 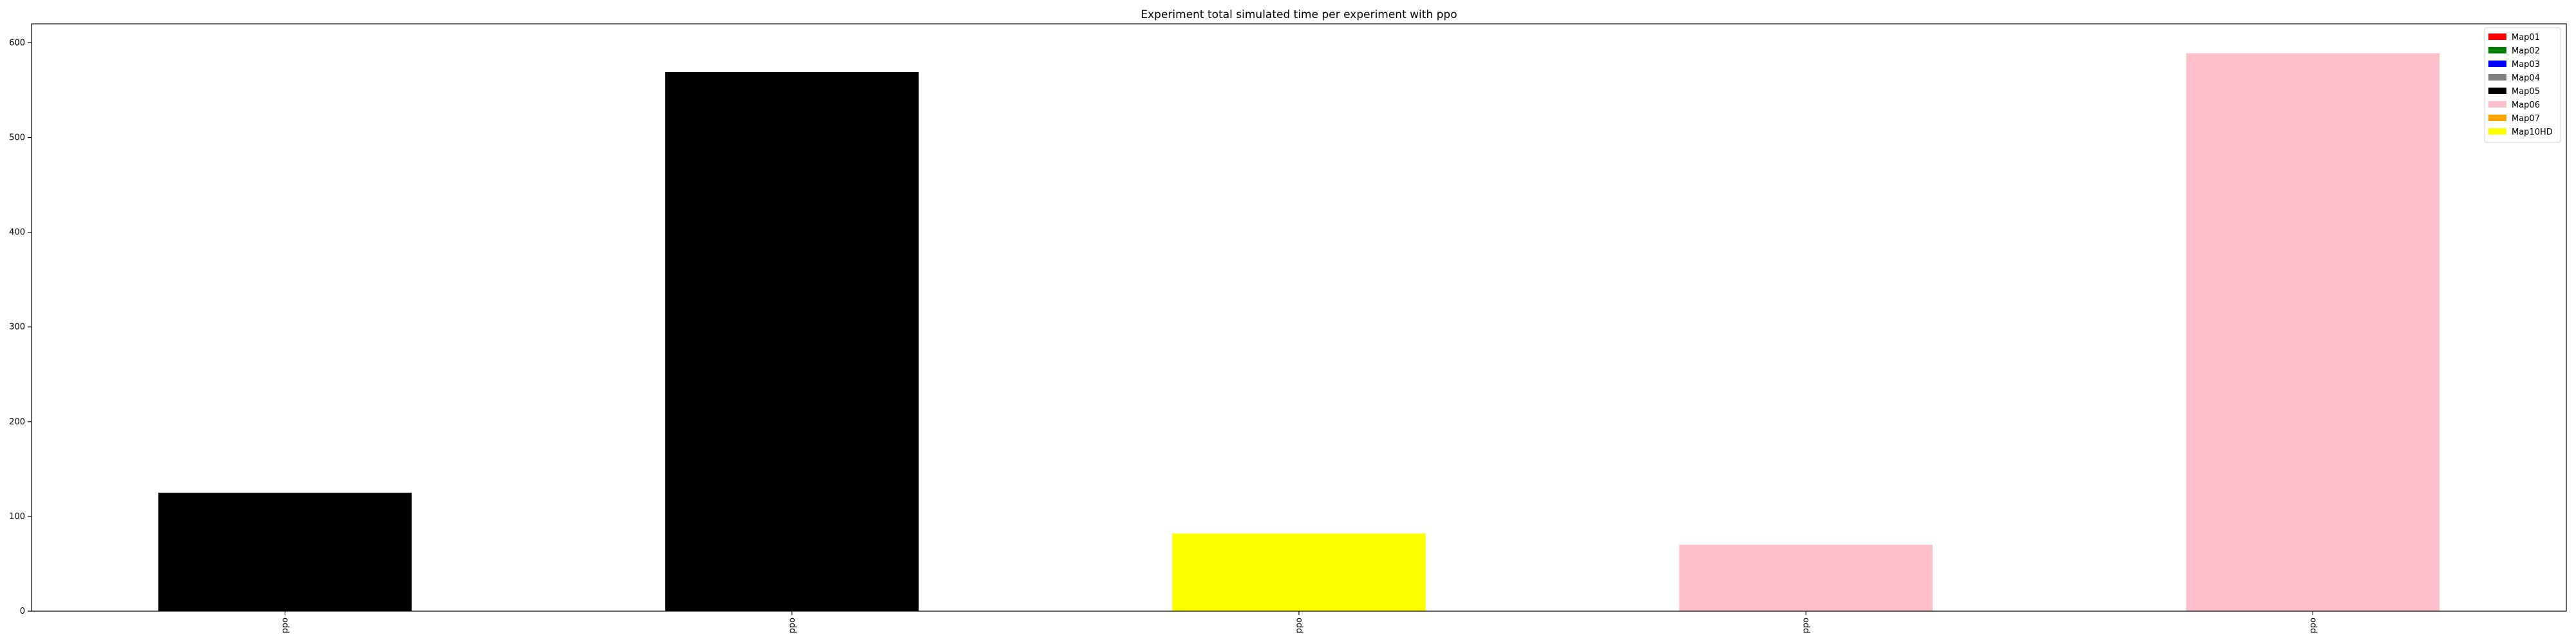 What do you see at coordinates (792, 626) in the screenshot?
I see `x-tick-label-2: ppo` at bounding box center [792, 626].